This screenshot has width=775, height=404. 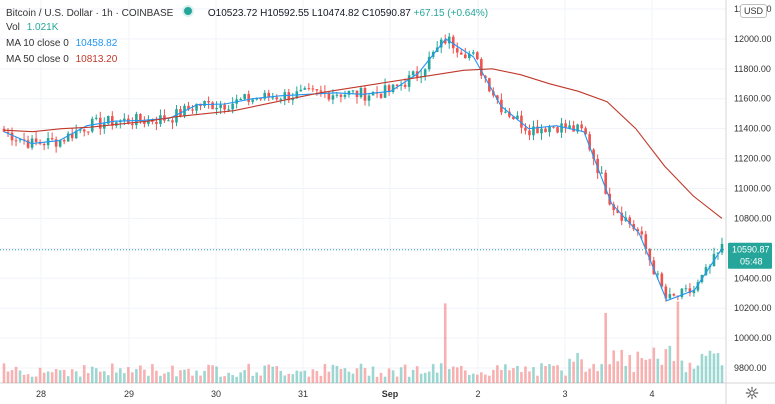 What do you see at coordinates (37, 43) in the screenshot?
I see `ma10-label: MA 10 close 0` at bounding box center [37, 43].